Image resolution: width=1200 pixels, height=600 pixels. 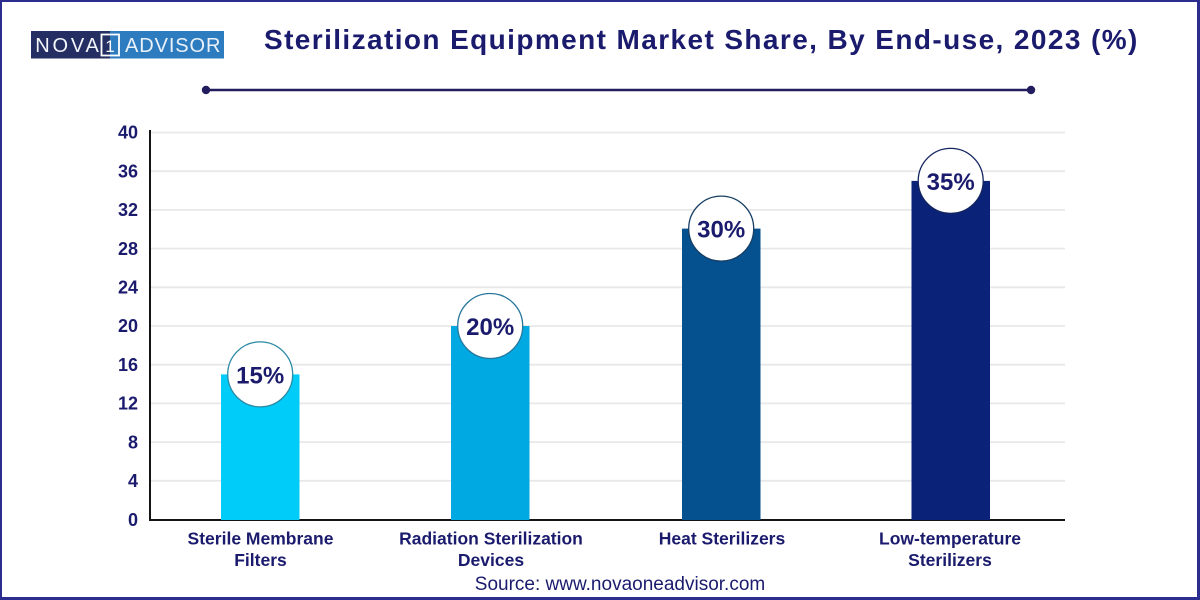 I want to click on svg-text: Sterilizers, so click(x=950, y=560).